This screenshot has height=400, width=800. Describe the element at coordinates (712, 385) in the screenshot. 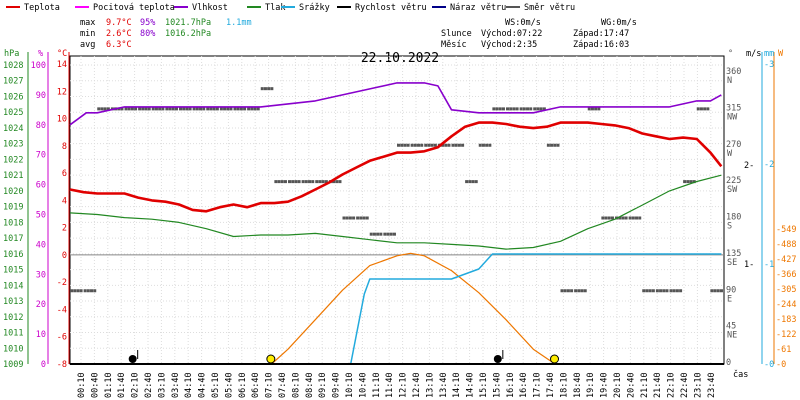

I see `x-tick-label: 23:40` at that location.